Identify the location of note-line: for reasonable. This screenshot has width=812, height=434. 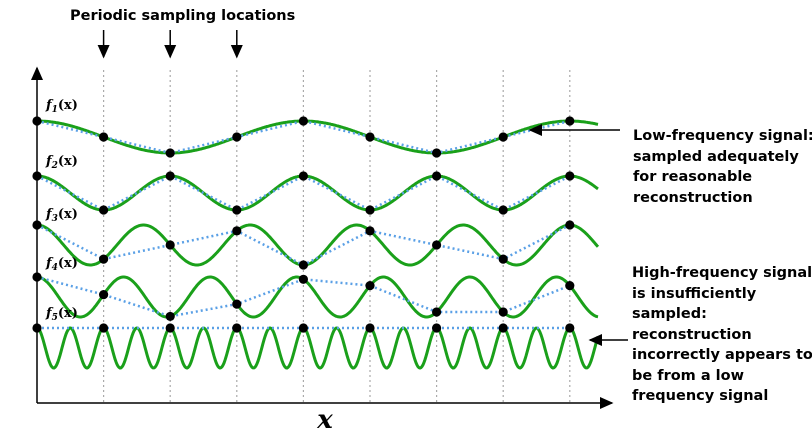
(693, 177).